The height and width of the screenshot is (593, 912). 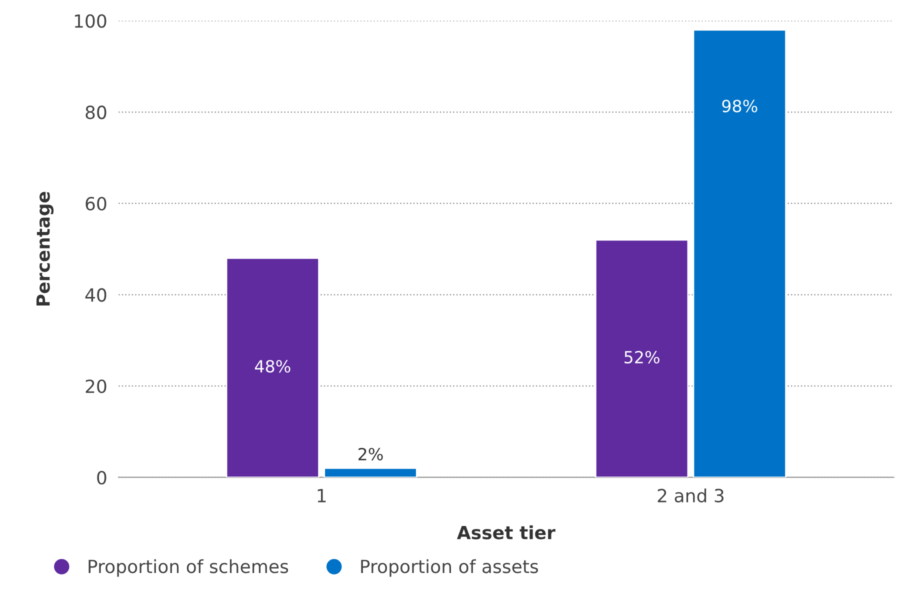 What do you see at coordinates (45, 249) in the screenshot?
I see `y-axis-title: Percentage` at bounding box center [45, 249].